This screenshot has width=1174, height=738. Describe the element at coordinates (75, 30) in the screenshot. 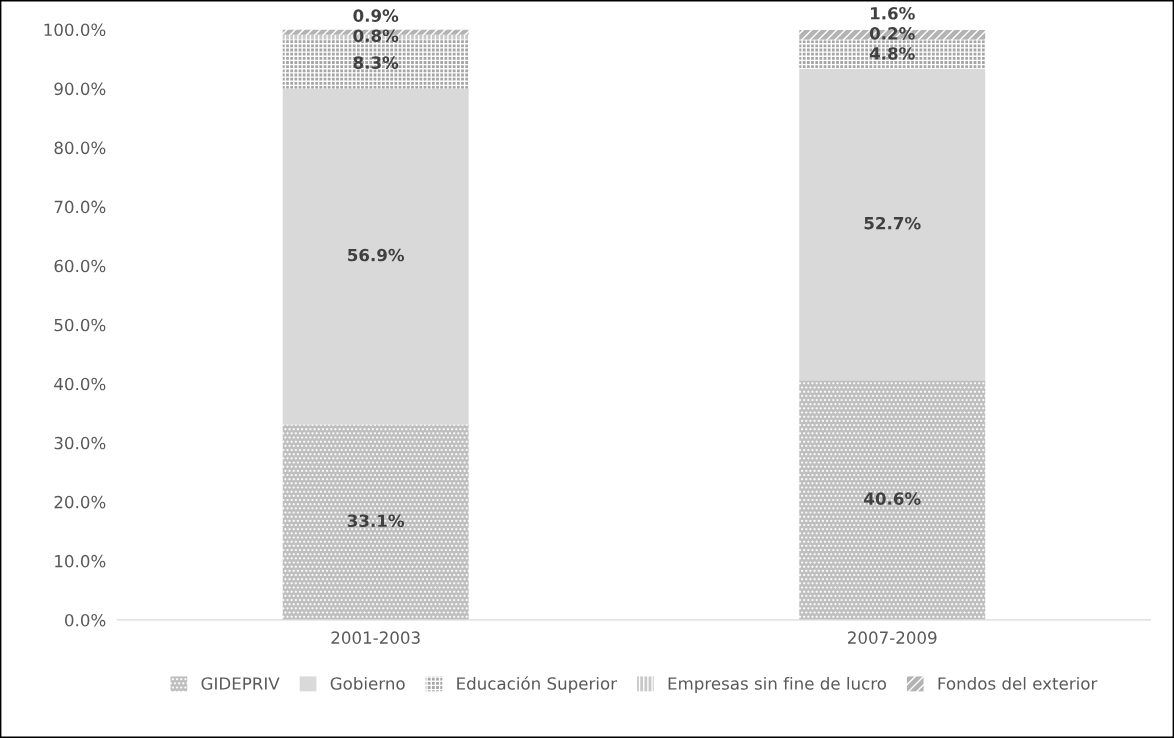

I see `y-tick-label: 100.0%` at that location.